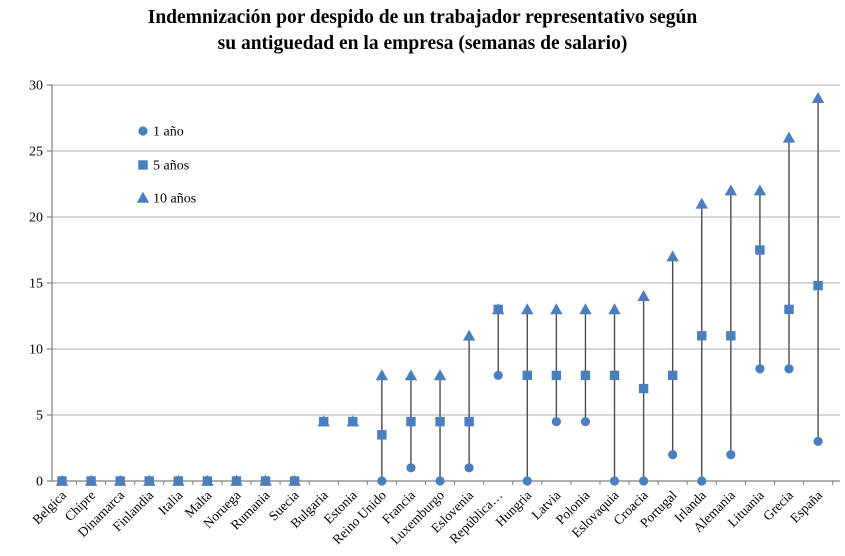 Image resolution: width=845 pixels, height=556 pixels. What do you see at coordinates (806, 507) in the screenshot?
I see `x-axis-label: España` at bounding box center [806, 507].